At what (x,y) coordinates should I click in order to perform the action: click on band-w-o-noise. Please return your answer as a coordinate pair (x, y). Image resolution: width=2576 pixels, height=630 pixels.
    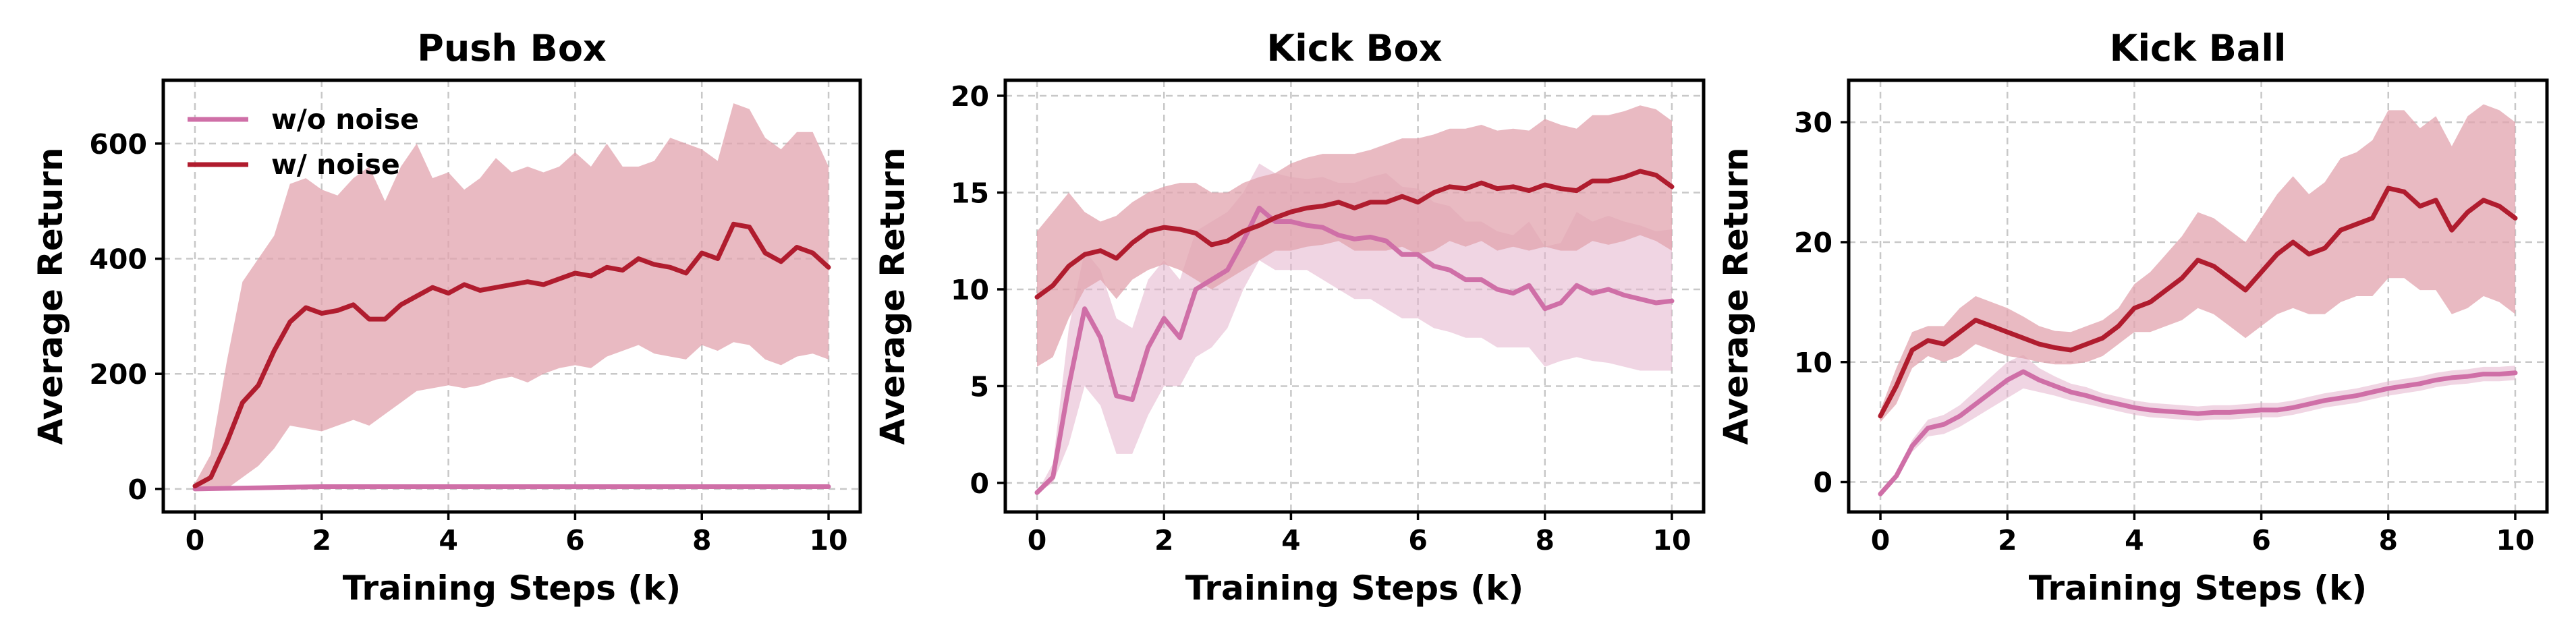
    Looking at the image, I should click on (2197, 425).